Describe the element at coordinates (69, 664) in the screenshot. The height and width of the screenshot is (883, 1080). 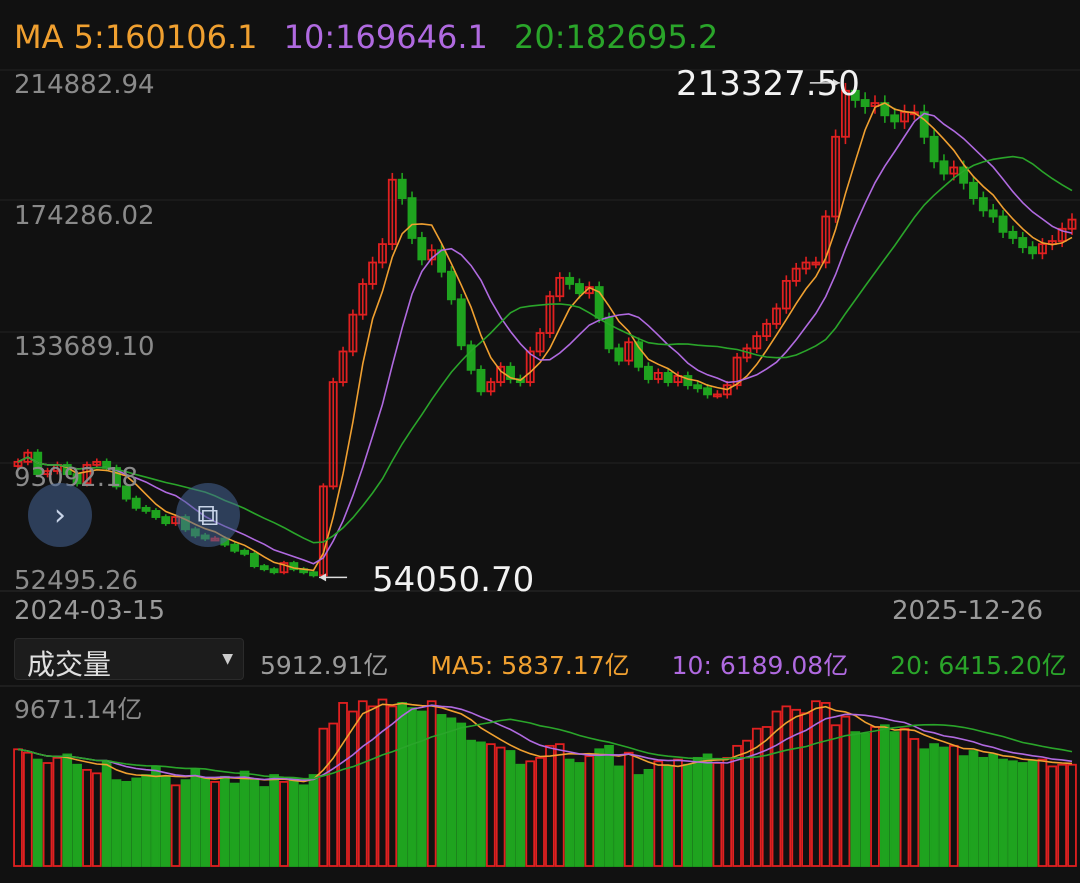
I see `indicator-select-label: 成交量` at that location.